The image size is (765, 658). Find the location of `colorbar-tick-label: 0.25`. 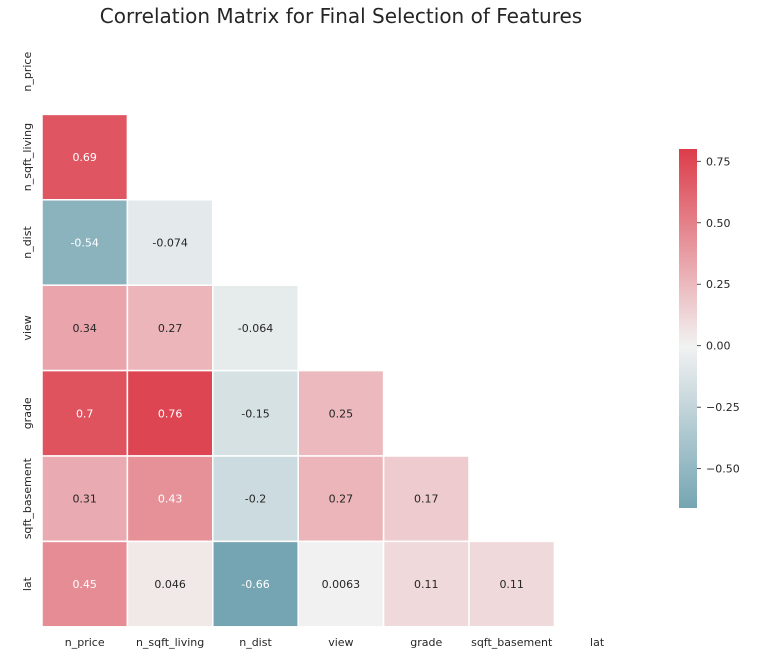

colorbar-tick-label: 0.25 is located at coordinates (718, 284).